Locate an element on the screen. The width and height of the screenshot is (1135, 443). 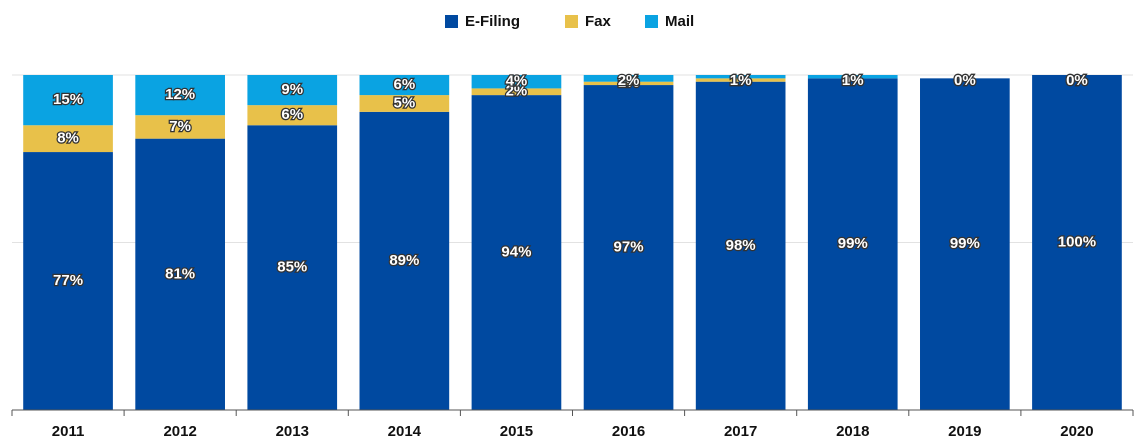
x-tick-label: 2015 is located at coordinates (516, 431).